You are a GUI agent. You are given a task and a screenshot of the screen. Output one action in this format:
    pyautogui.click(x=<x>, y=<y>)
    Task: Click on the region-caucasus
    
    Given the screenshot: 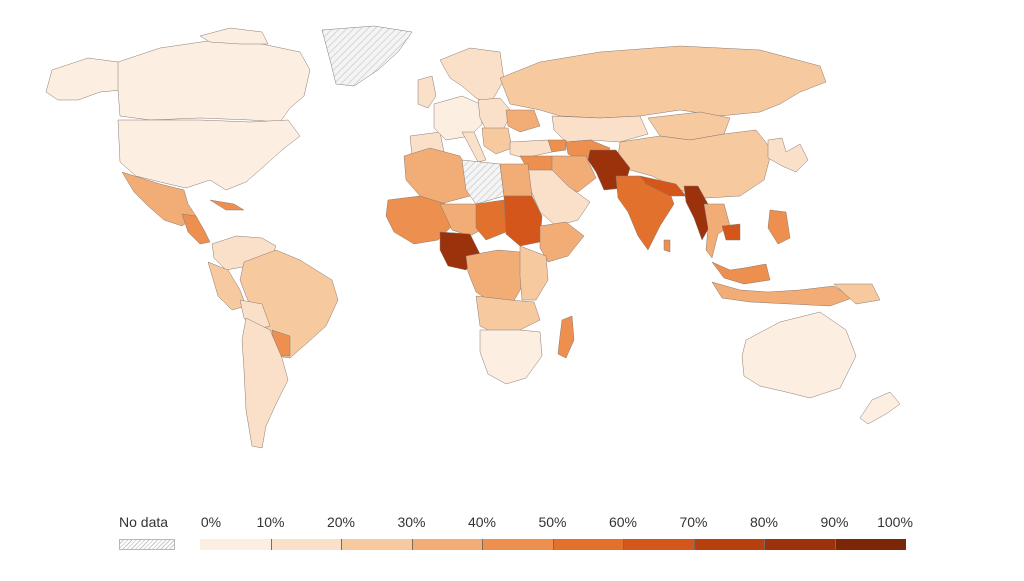 What is the action you would take?
    pyautogui.click(x=557, y=146)
    